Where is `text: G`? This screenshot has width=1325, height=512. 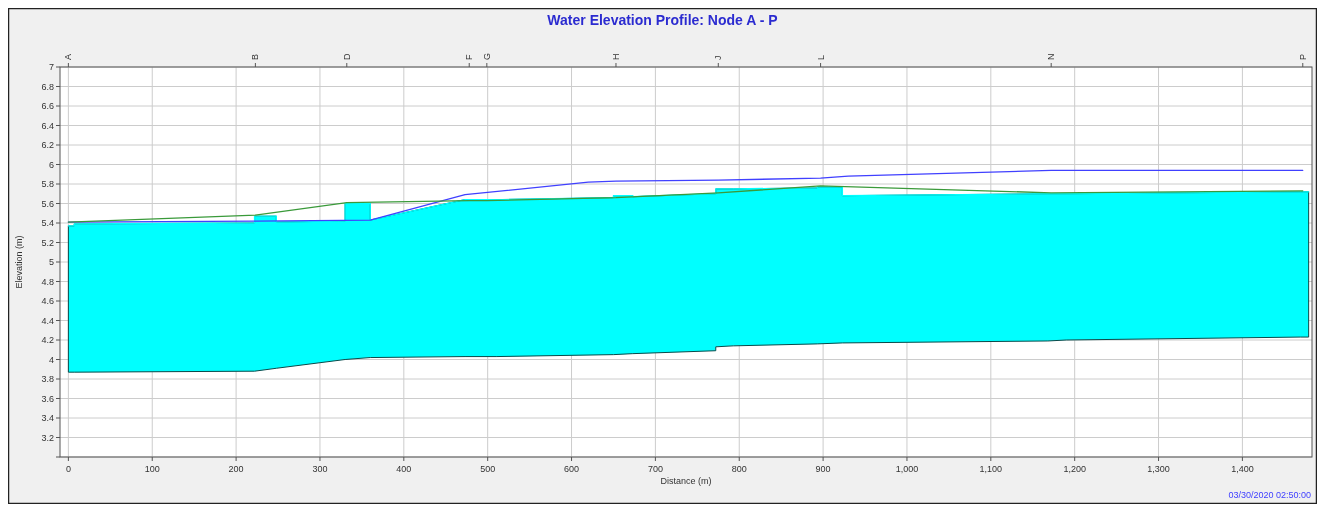 text: G is located at coordinates (486, 56).